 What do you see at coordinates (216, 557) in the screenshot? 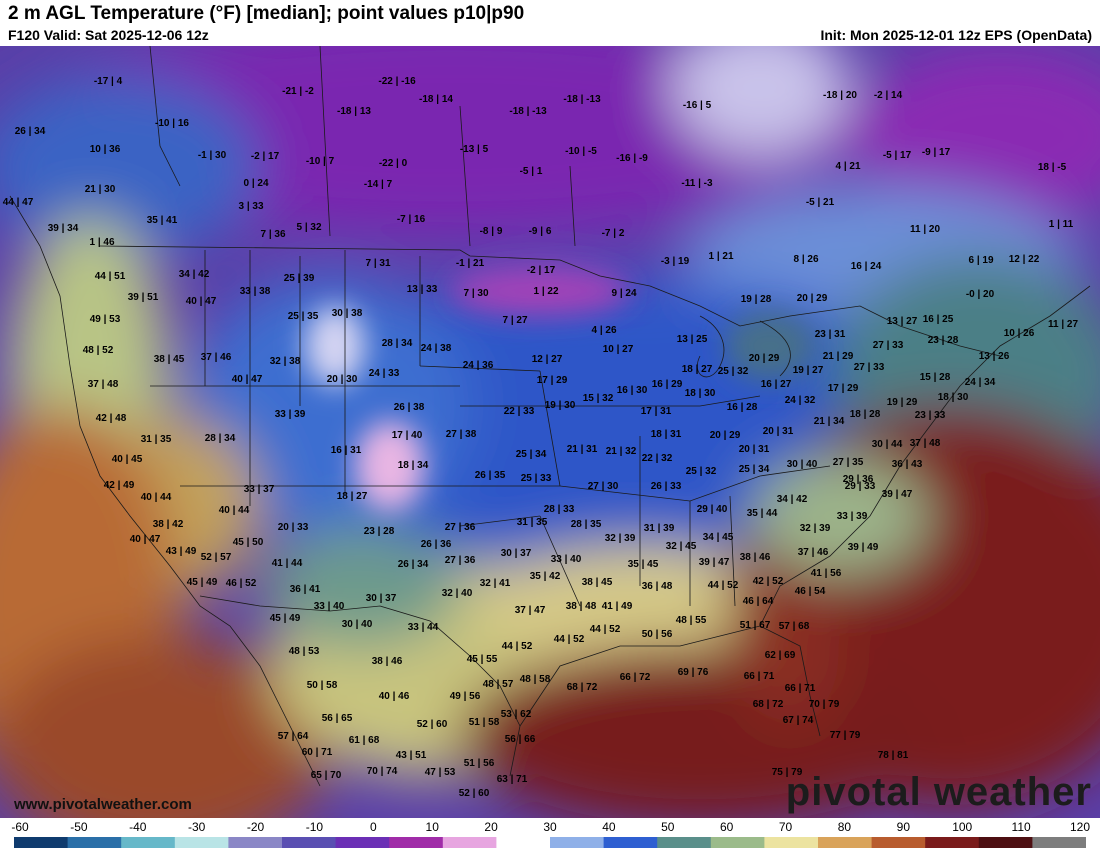
I see `point-value-label: 52 | 57` at bounding box center [216, 557].